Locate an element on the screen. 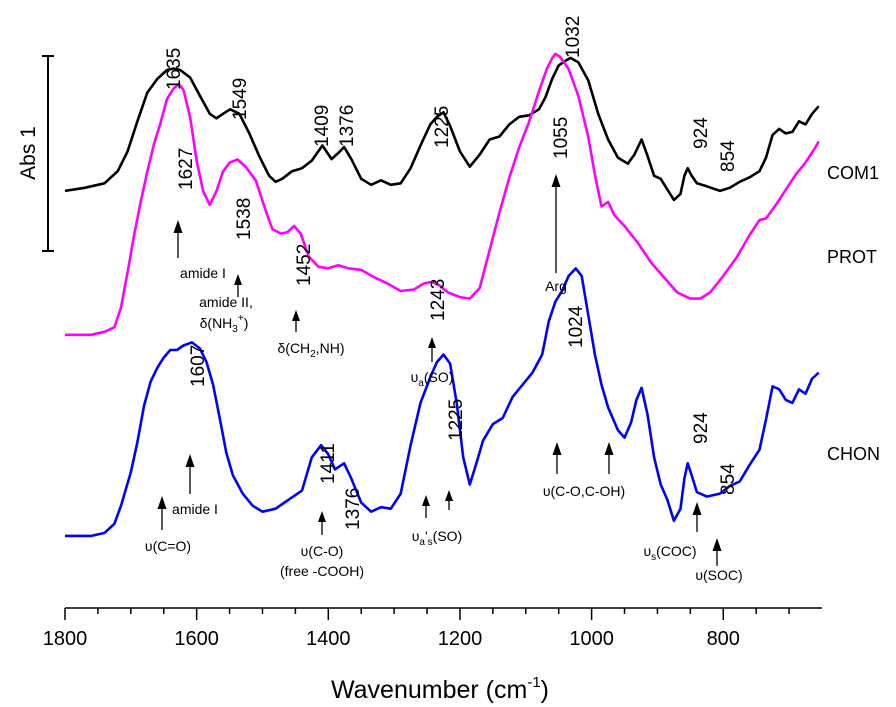  x-tick-label: 1800 is located at coordinates (65, 639).